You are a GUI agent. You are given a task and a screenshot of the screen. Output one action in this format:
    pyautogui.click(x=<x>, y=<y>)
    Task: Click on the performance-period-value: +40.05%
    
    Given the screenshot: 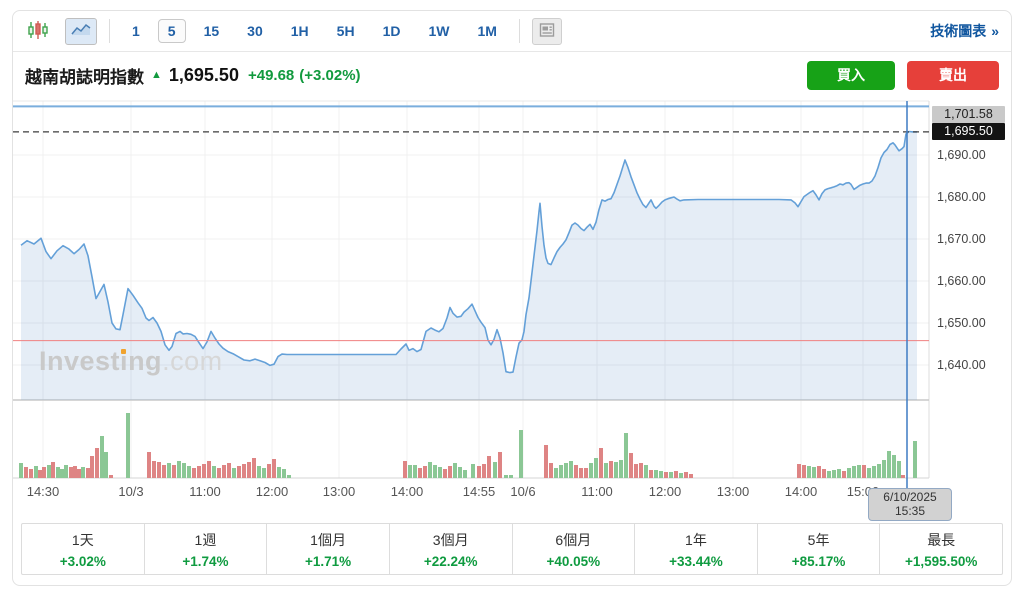 What is the action you would take?
    pyautogui.click(x=573, y=561)
    